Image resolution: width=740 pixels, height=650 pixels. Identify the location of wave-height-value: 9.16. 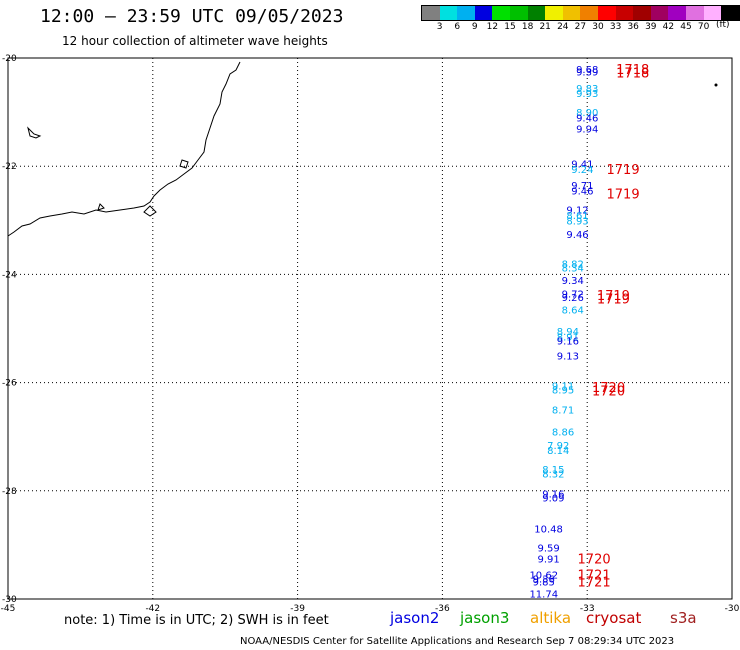
(568, 341).